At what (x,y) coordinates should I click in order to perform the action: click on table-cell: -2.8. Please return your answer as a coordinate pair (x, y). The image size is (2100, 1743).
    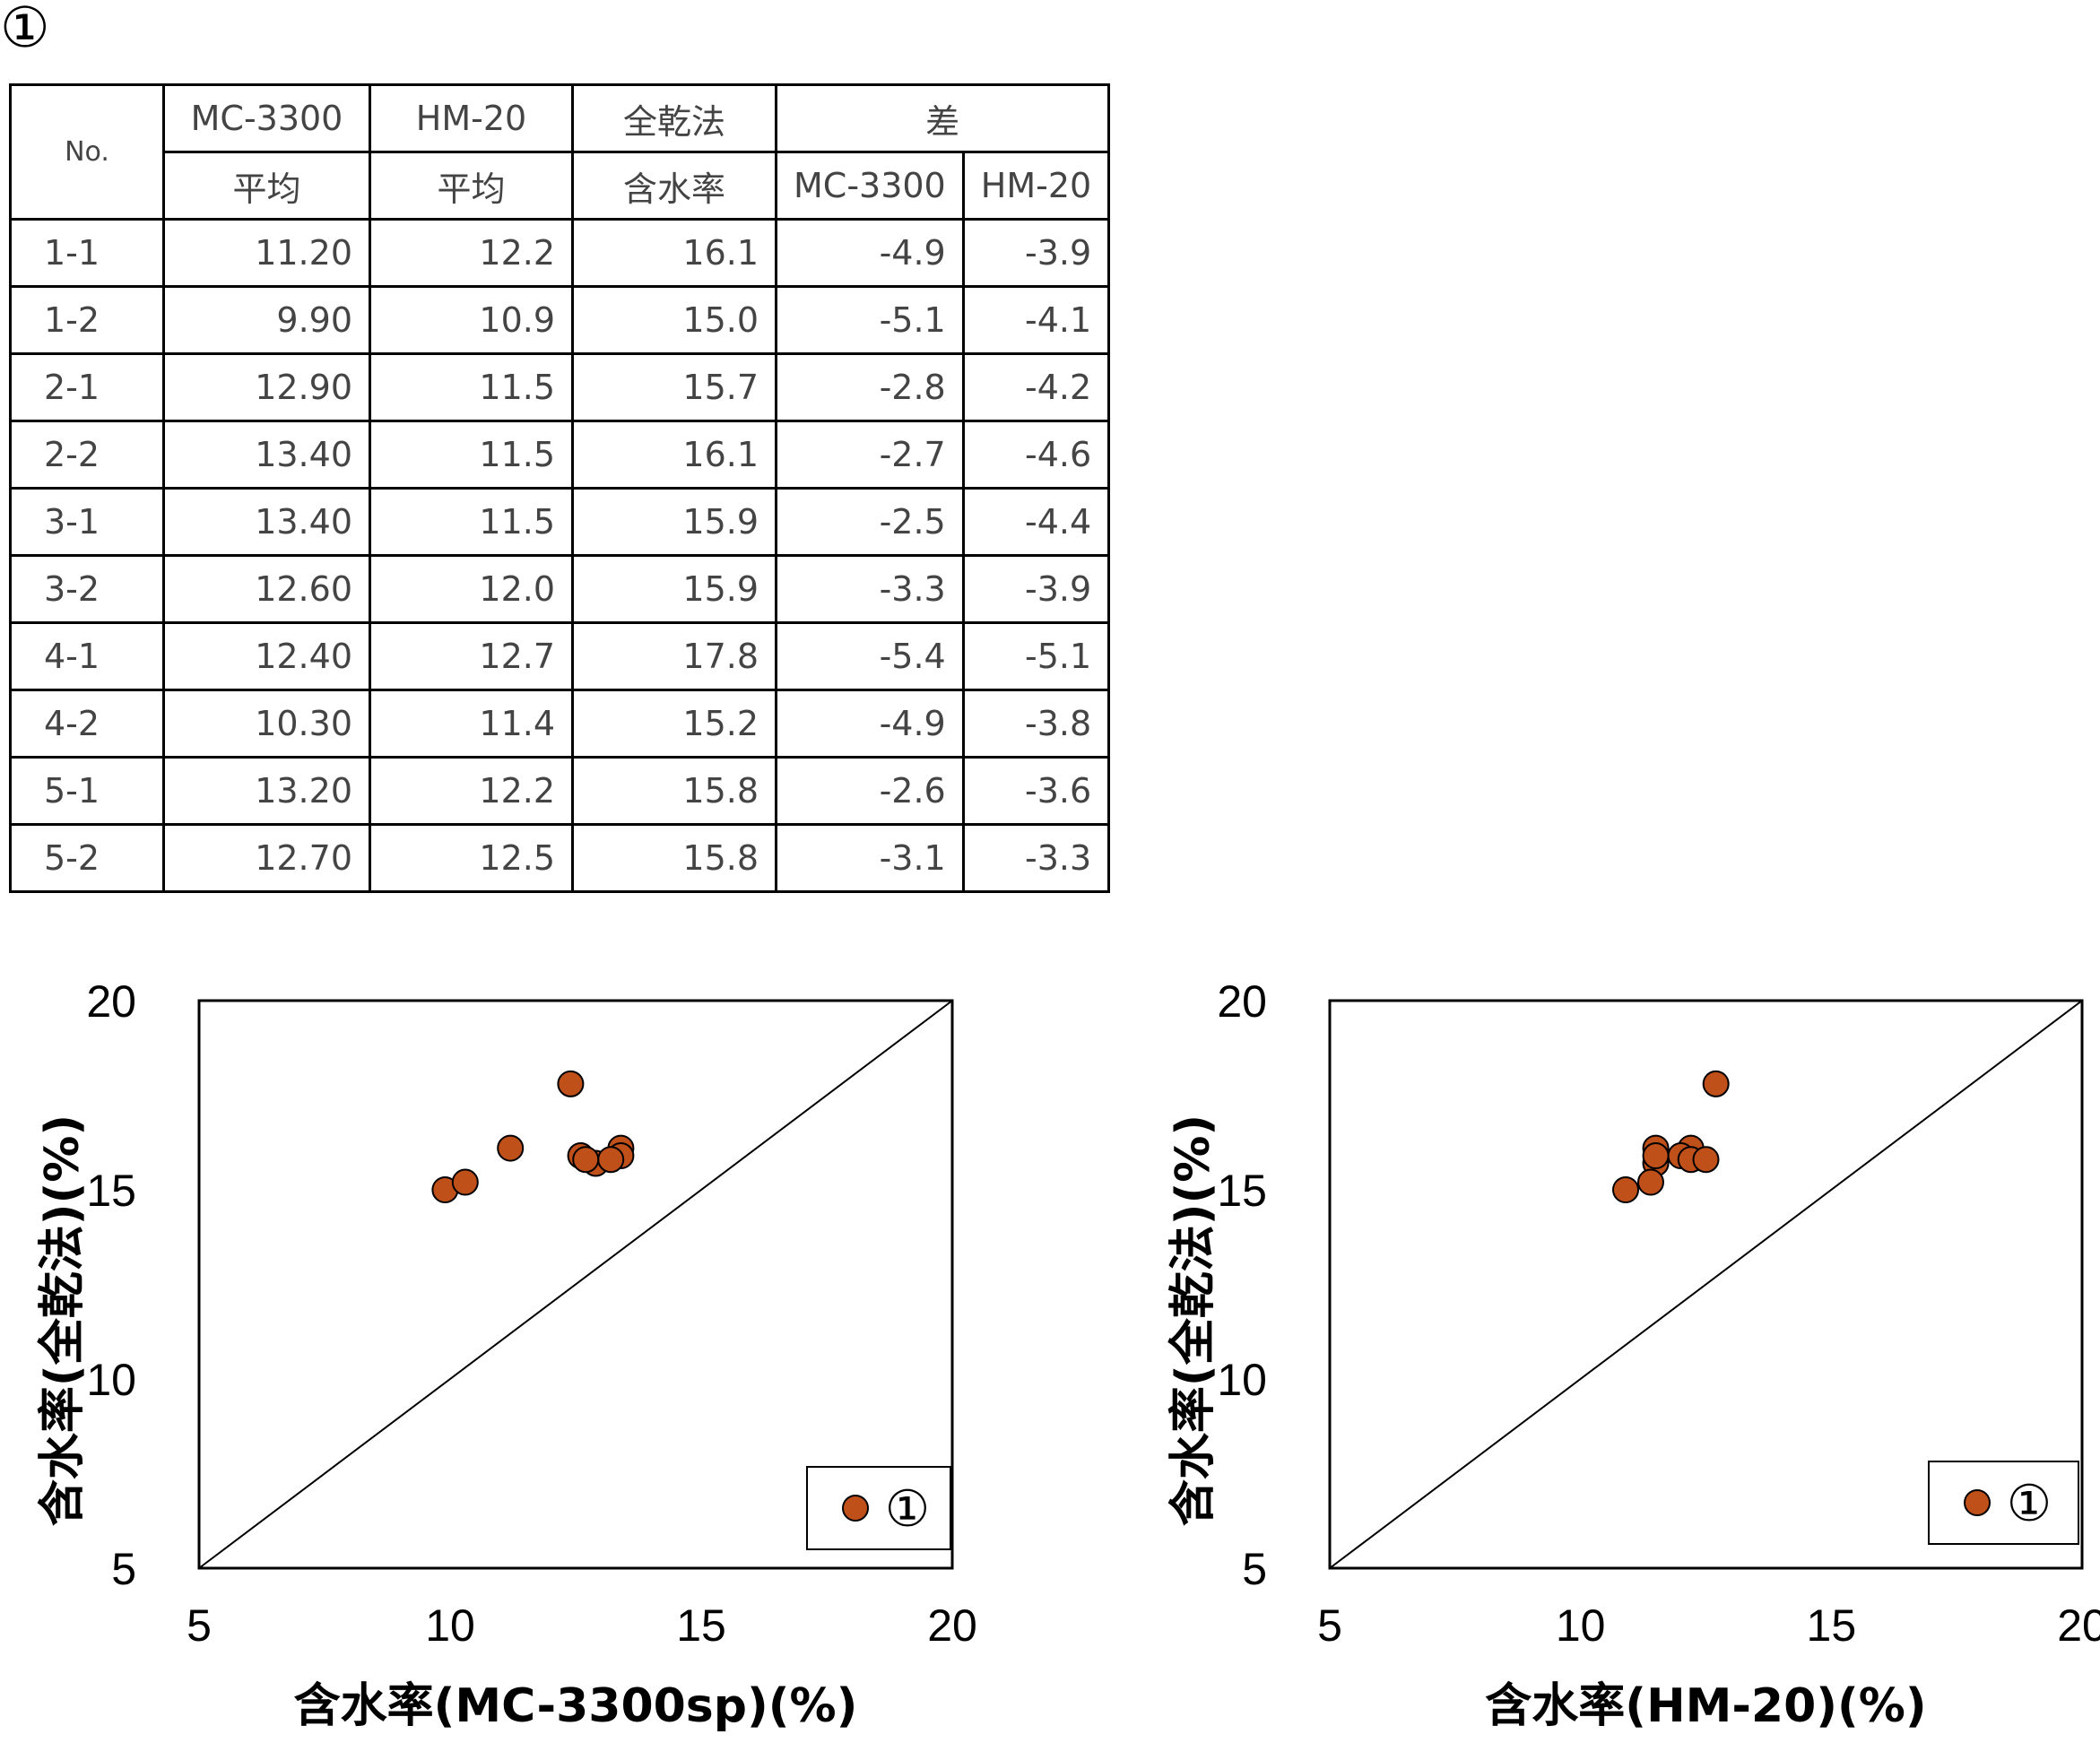
    Looking at the image, I should click on (870, 387).